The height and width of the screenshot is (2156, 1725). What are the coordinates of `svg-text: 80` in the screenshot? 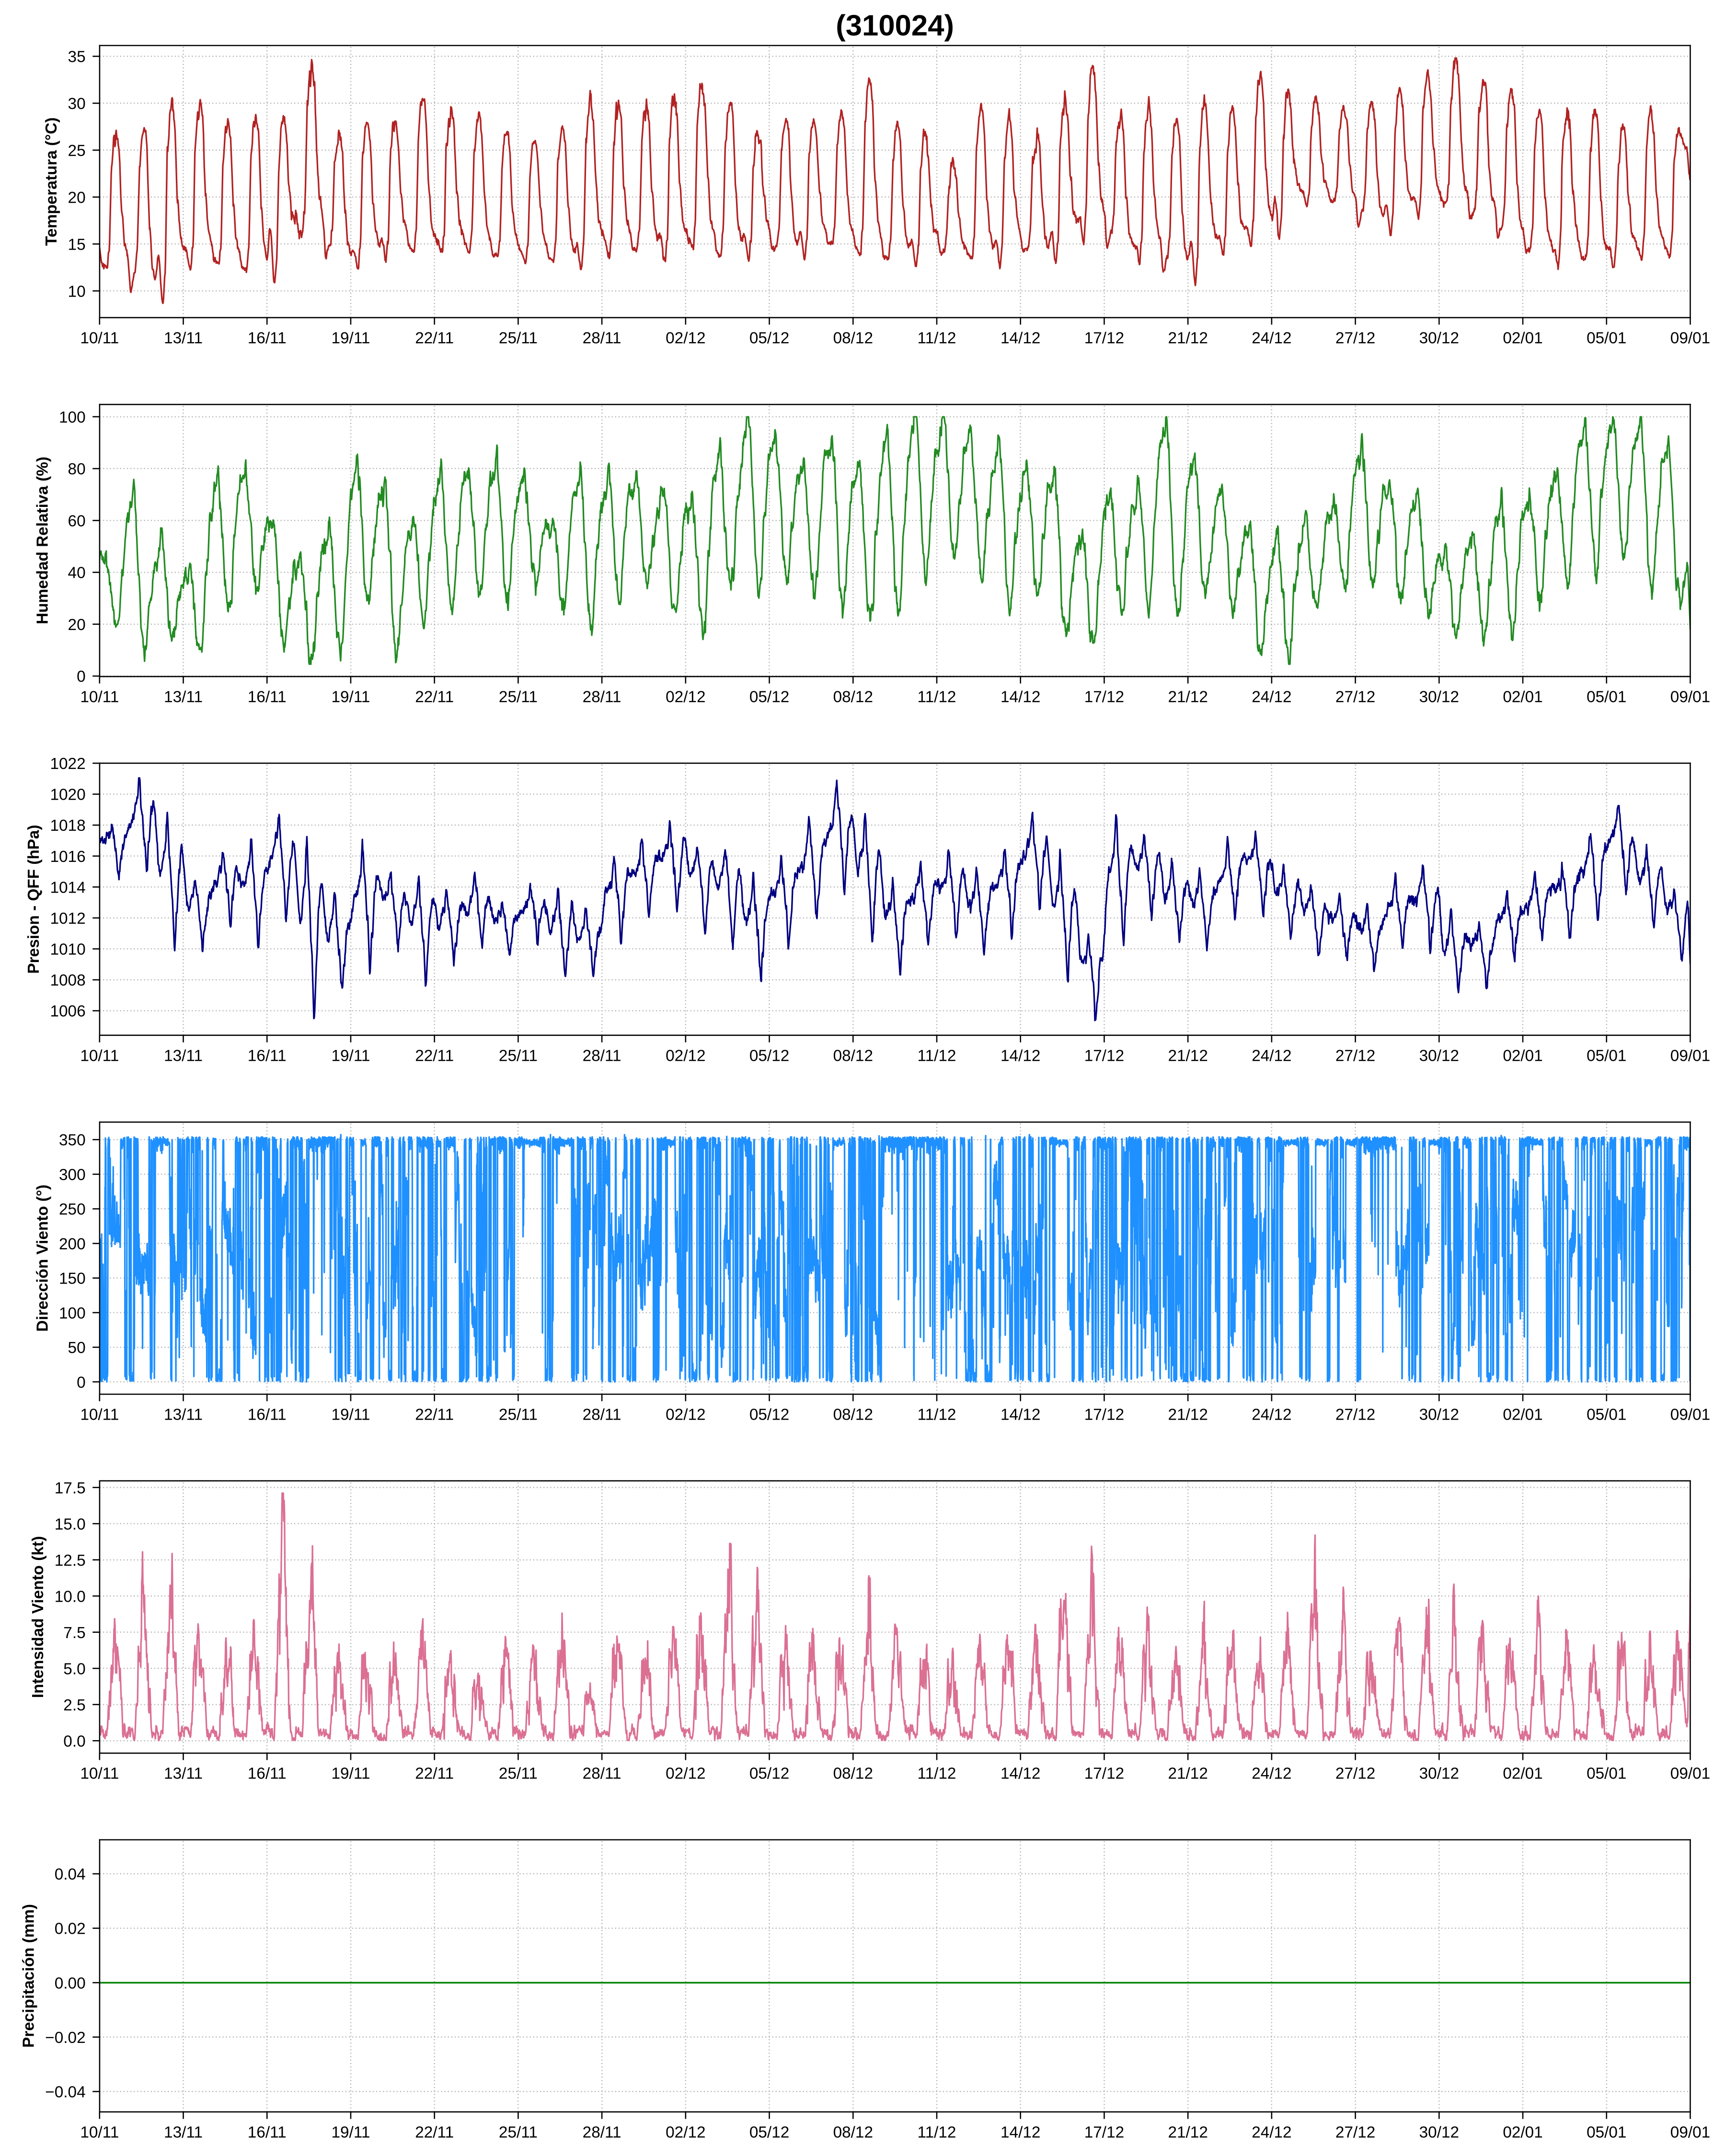 It's located at (77, 469).